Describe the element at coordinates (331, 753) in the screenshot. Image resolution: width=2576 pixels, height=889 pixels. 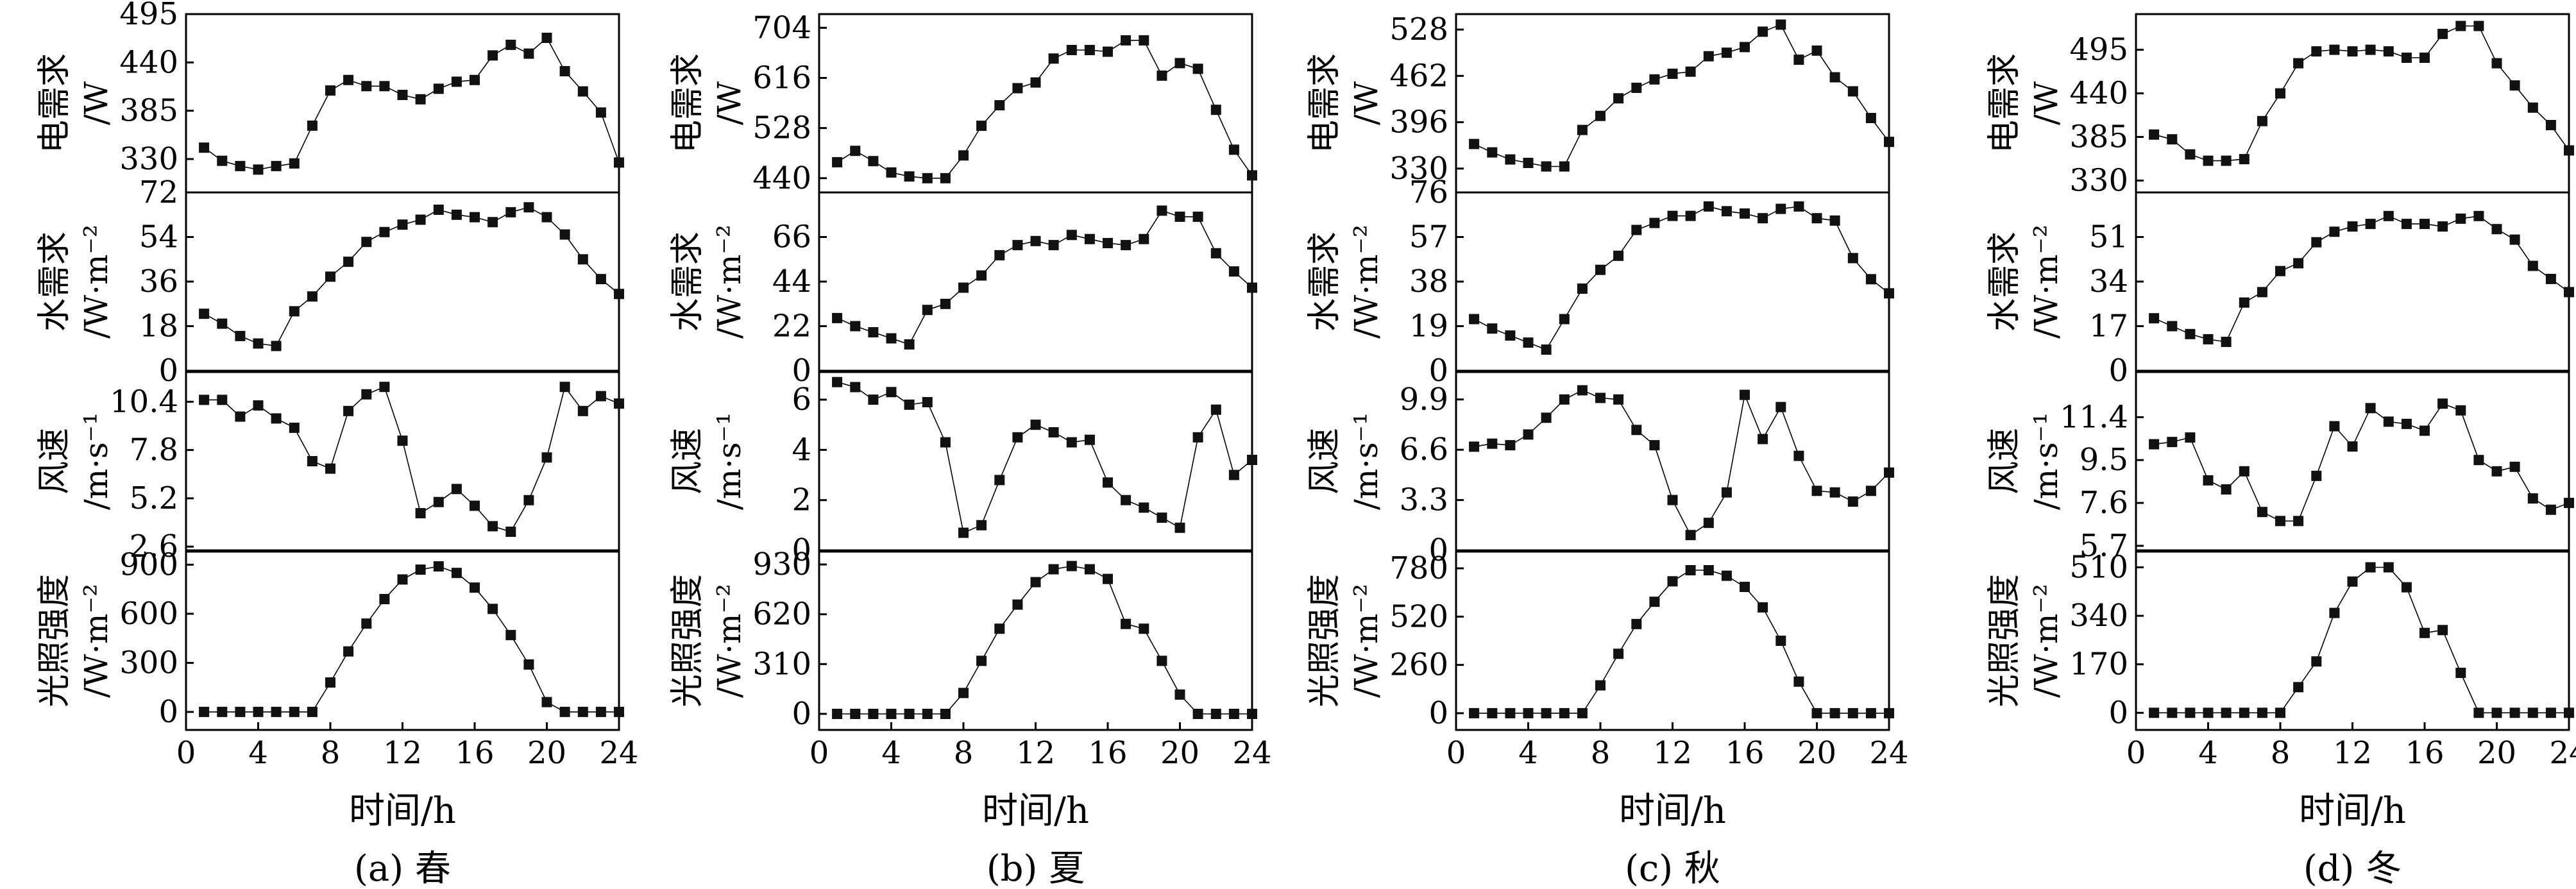
I see `x-tick-label: 8` at that location.